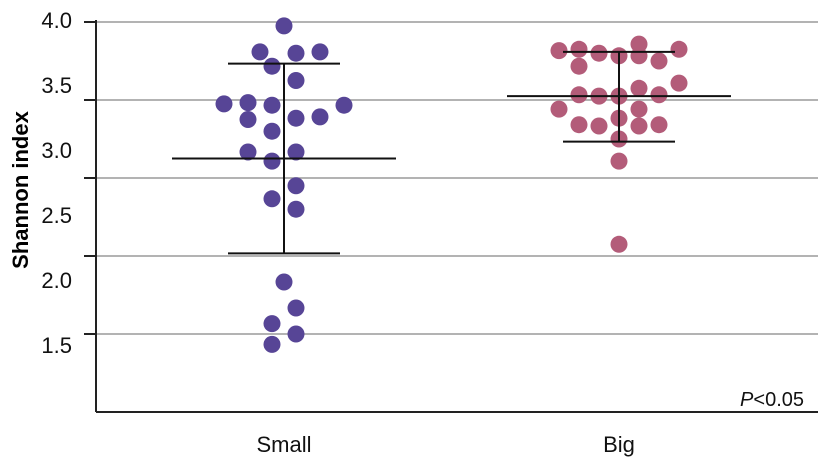  I want to click on y-tick-label: 3.0, so click(56, 150).